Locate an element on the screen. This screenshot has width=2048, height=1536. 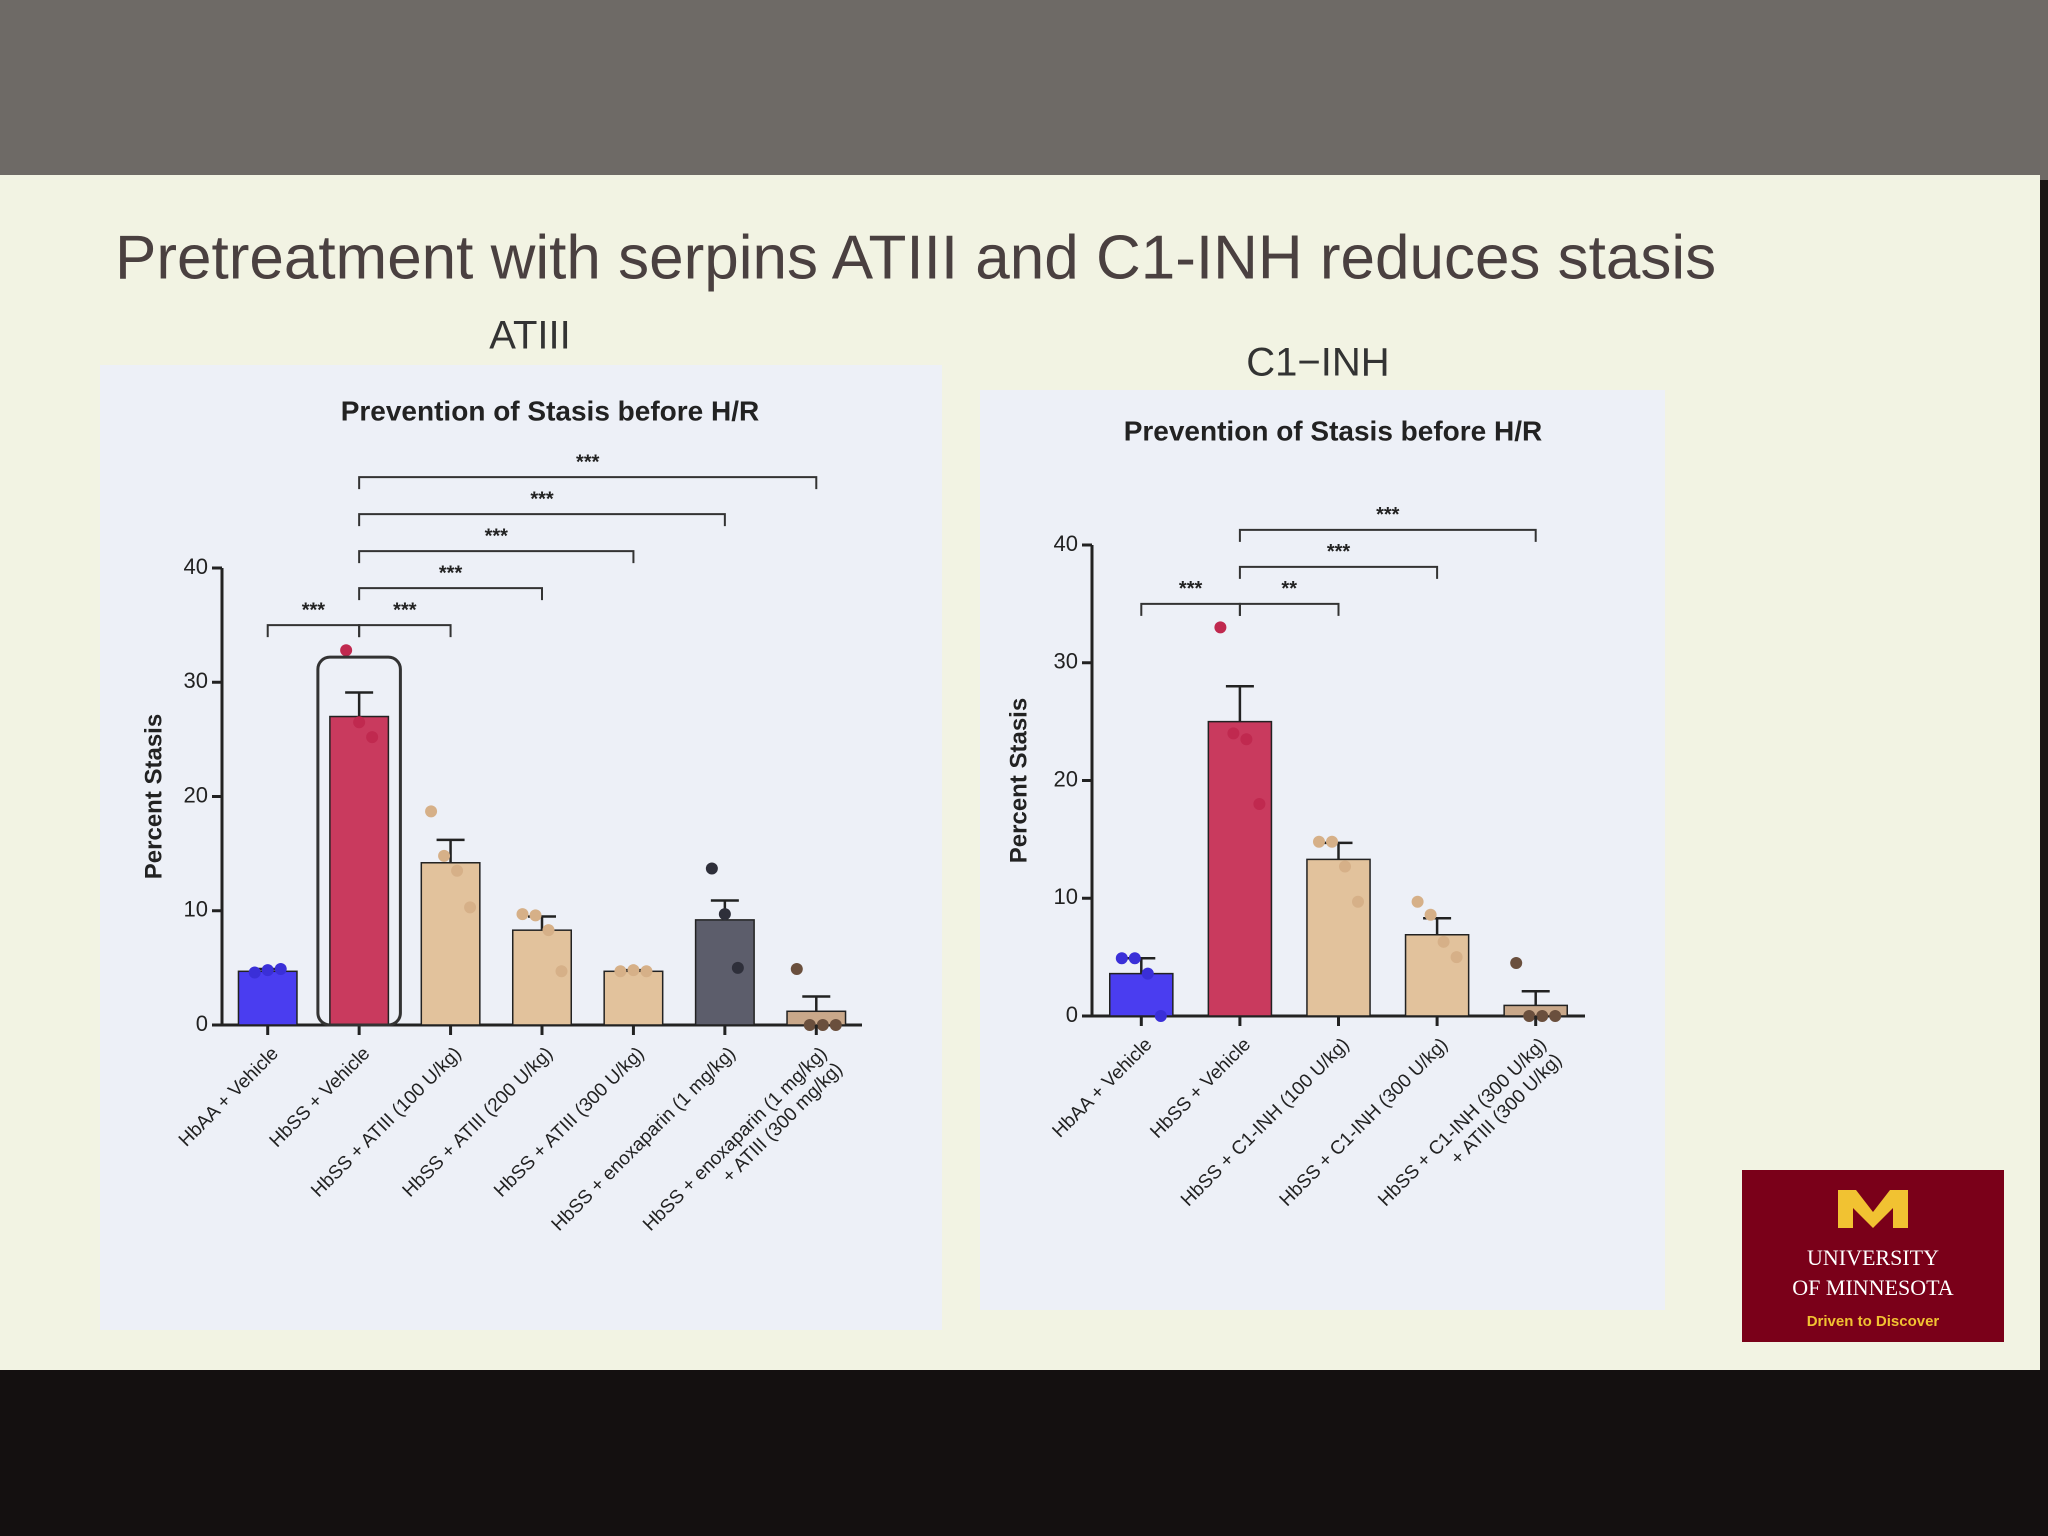
chart-heading: C1−INH is located at coordinates (1317, 363).